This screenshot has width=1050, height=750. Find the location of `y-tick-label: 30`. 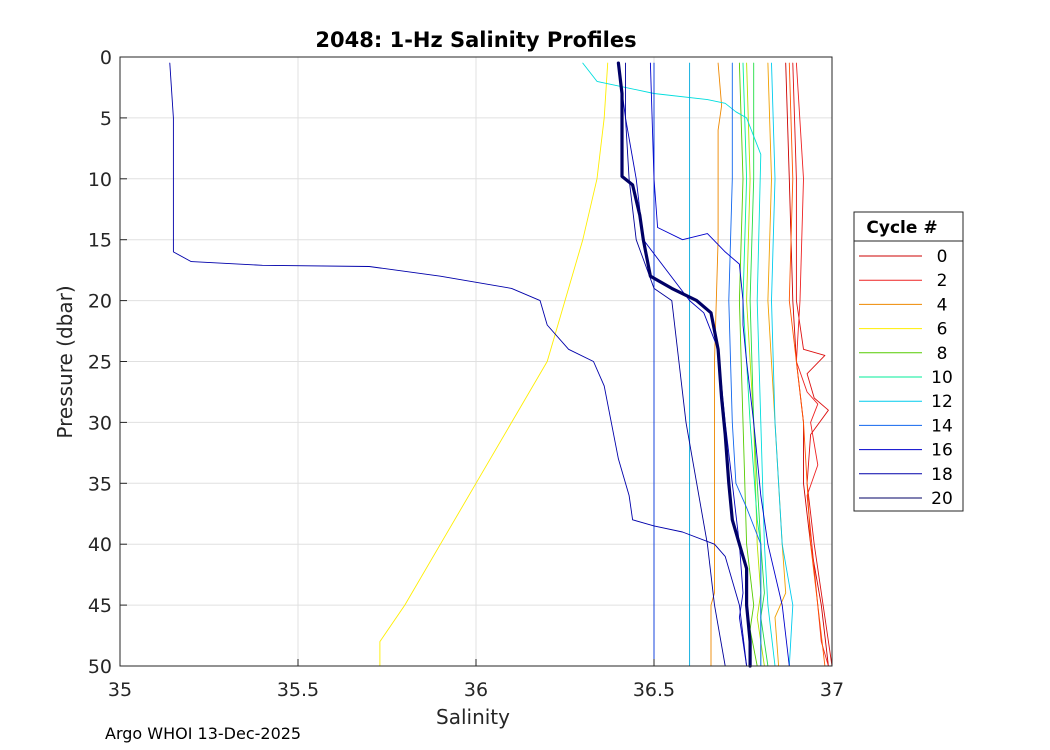

y-tick-label: 30 is located at coordinates (100, 423).